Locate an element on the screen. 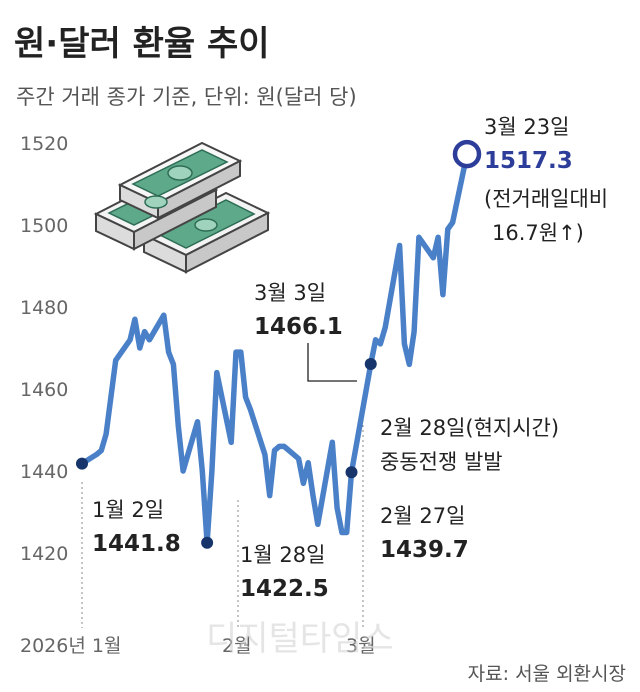  chart-subtitle: 주간 거래 종가 기준, 단위: 원(달러 당) is located at coordinates (186, 97).